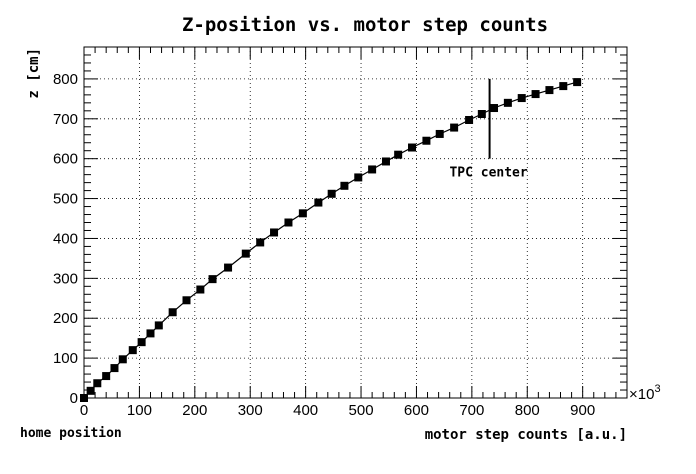 This screenshot has height=474, width=696. What do you see at coordinates (65, 159) in the screenshot?
I see `y-tick-label: 600` at bounding box center [65, 159].